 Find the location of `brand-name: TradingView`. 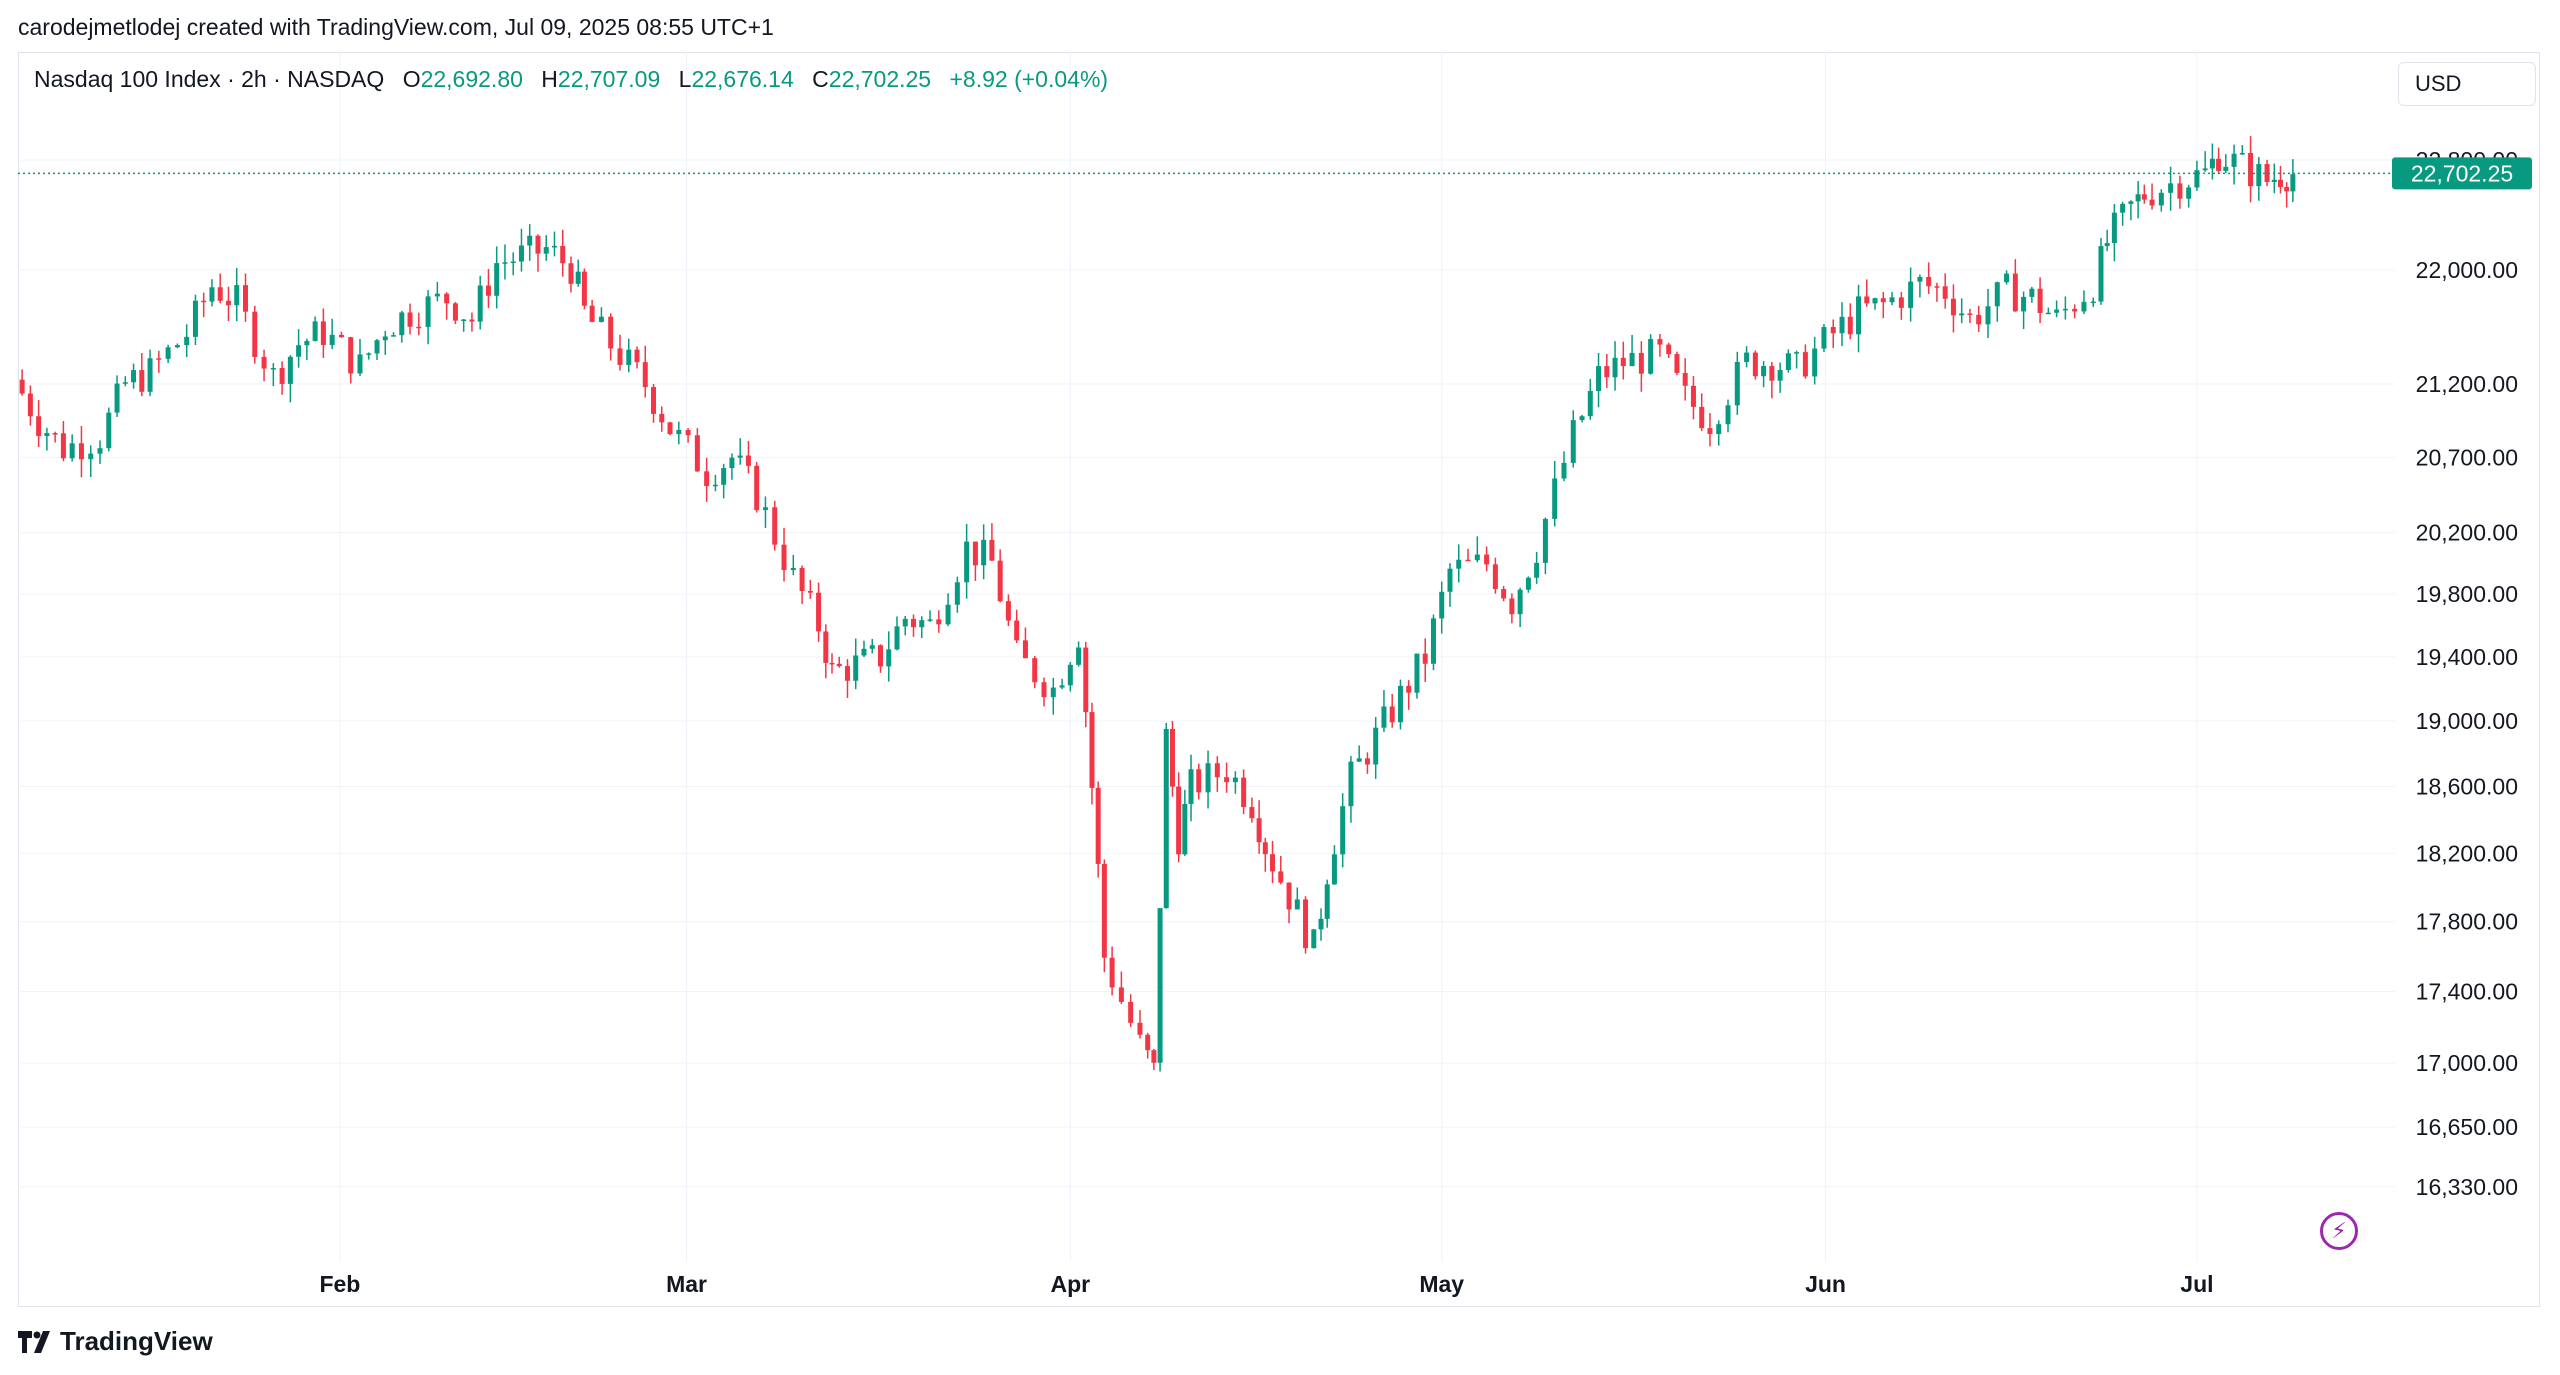

brand-name: TradingView is located at coordinates (136, 1341).